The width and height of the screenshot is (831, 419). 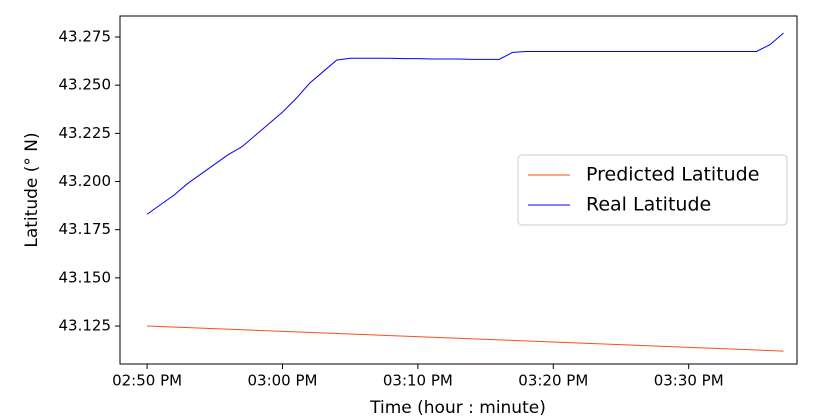 I want to click on y-tick-label: 43.175, so click(x=85, y=229).